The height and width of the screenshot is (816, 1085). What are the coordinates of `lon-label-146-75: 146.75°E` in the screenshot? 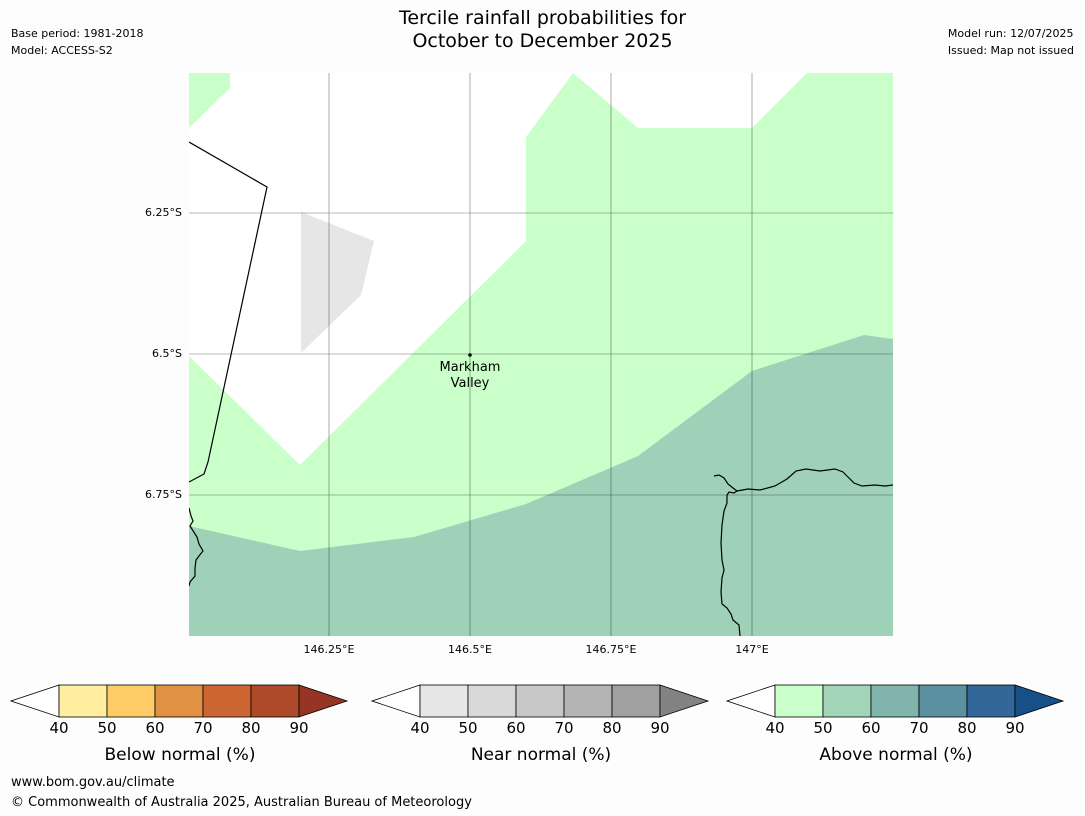 It's located at (611, 649).